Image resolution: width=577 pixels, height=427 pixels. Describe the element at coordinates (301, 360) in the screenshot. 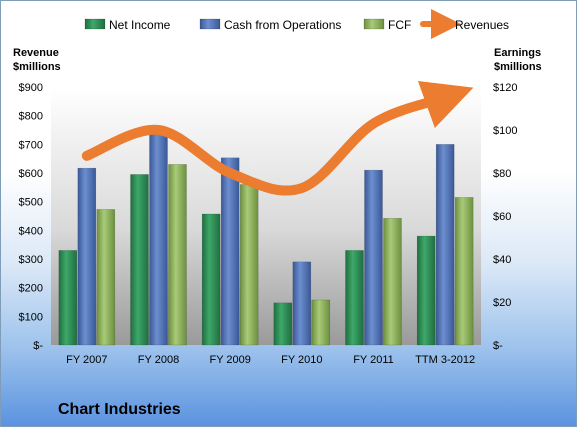

I see `category-label: FY 2010` at that location.